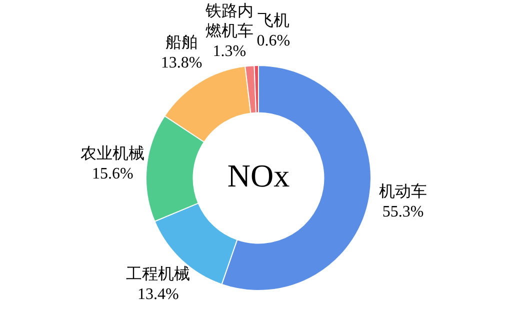 This screenshot has width=509, height=323. Describe the element at coordinates (273, 41) in the screenshot. I see `data-label: 0.6%` at that location.